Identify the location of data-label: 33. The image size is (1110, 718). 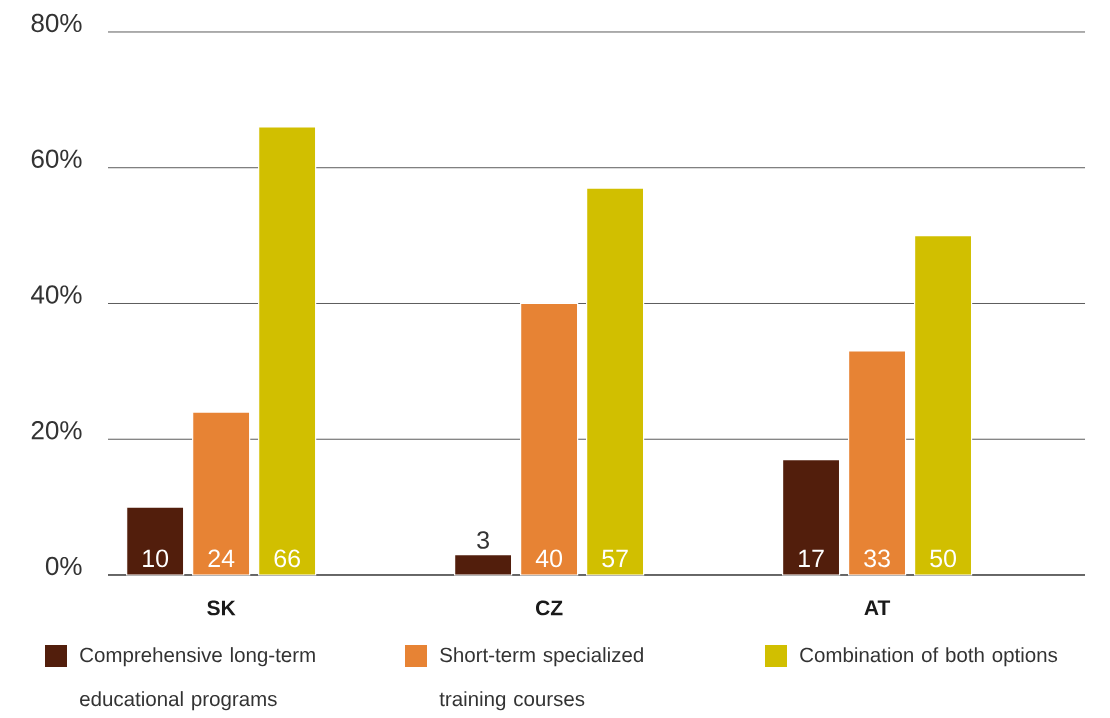
(877, 558).